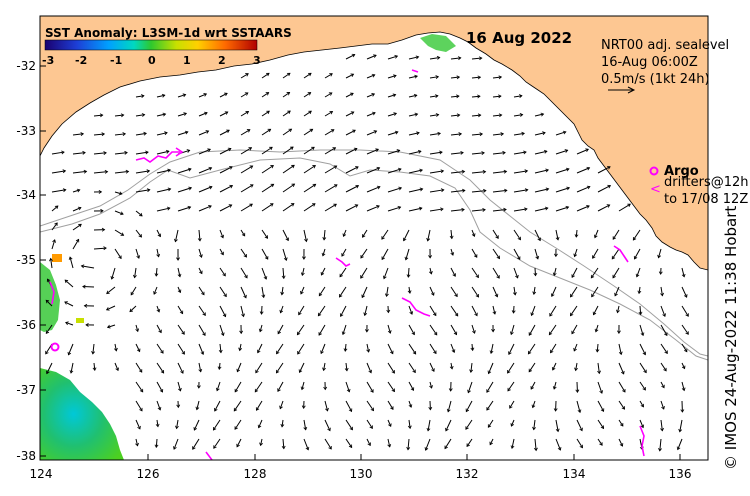  What do you see at coordinates (706, 199) in the screenshot?
I see `drifter-legend-label: to 17/08 12Z` at bounding box center [706, 199].